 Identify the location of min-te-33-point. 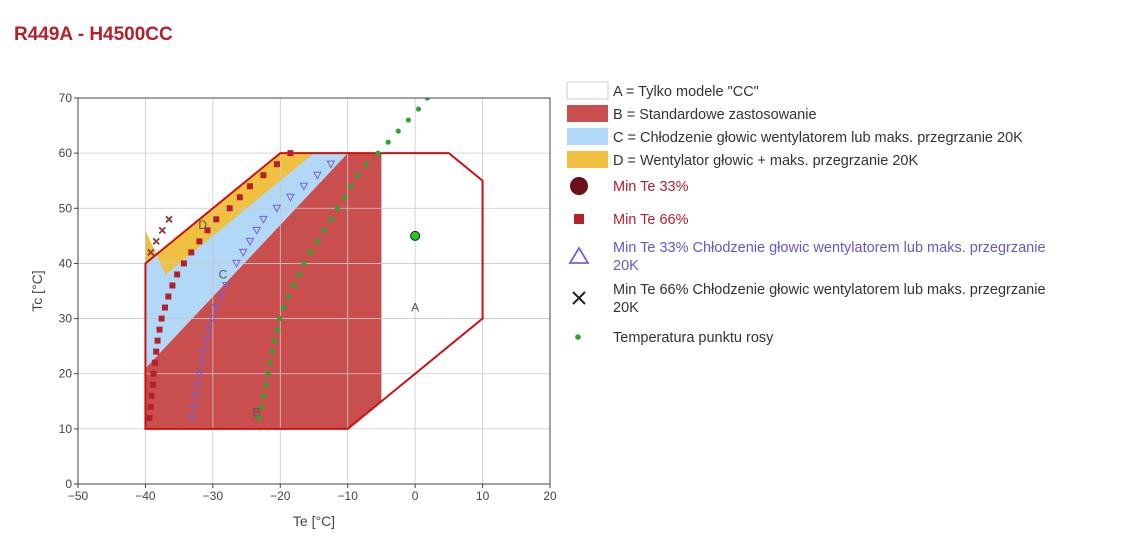
(415, 235).